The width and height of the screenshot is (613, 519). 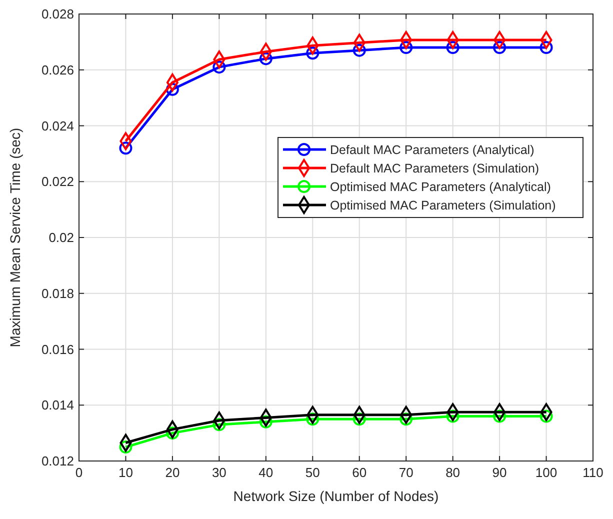 What do you see at coordinates (57, 349) in the screenshot?
I see `y-tick-label: 0.016` at bounding box center [57, 349].